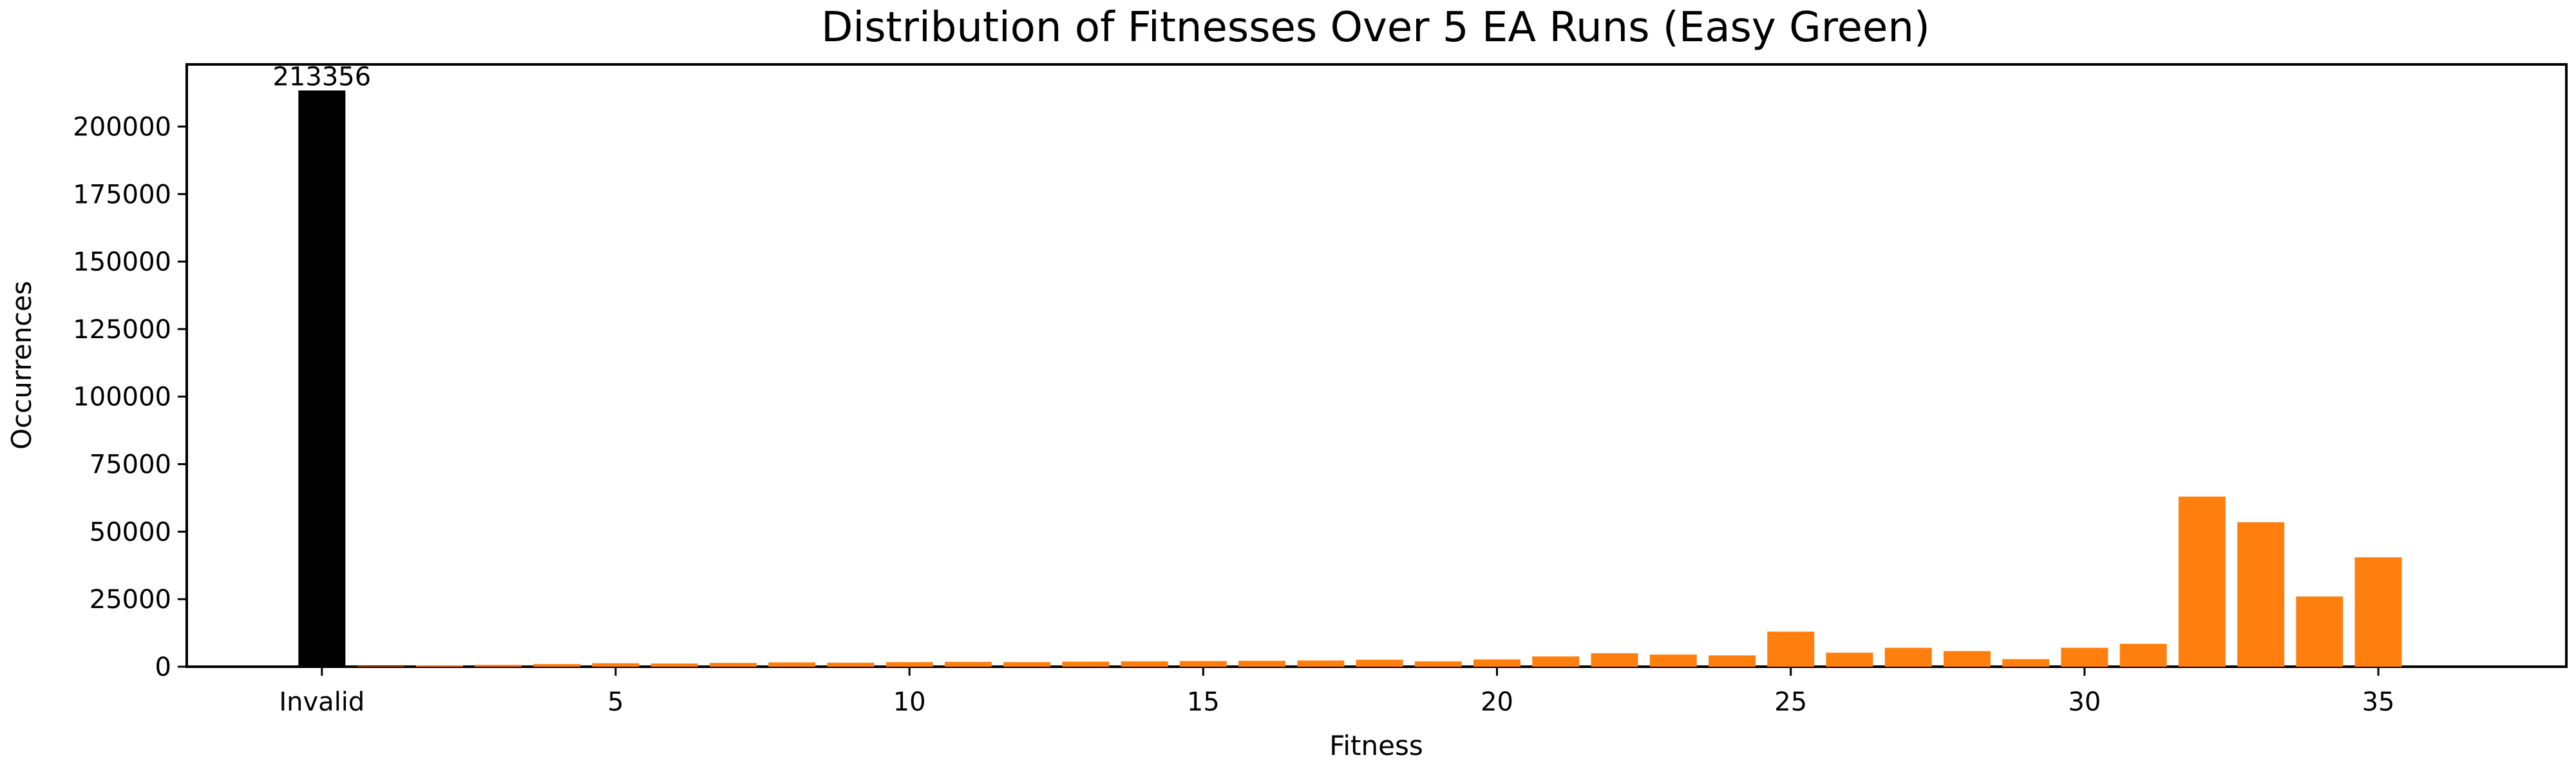 This screenshot has height=773, width=2576. What do you see at coordinates (1337, 692) in the screenshot?
I see `x-axis: Invalid 5 10 15 20 25 30 35` at bounding box center [1337, 692].